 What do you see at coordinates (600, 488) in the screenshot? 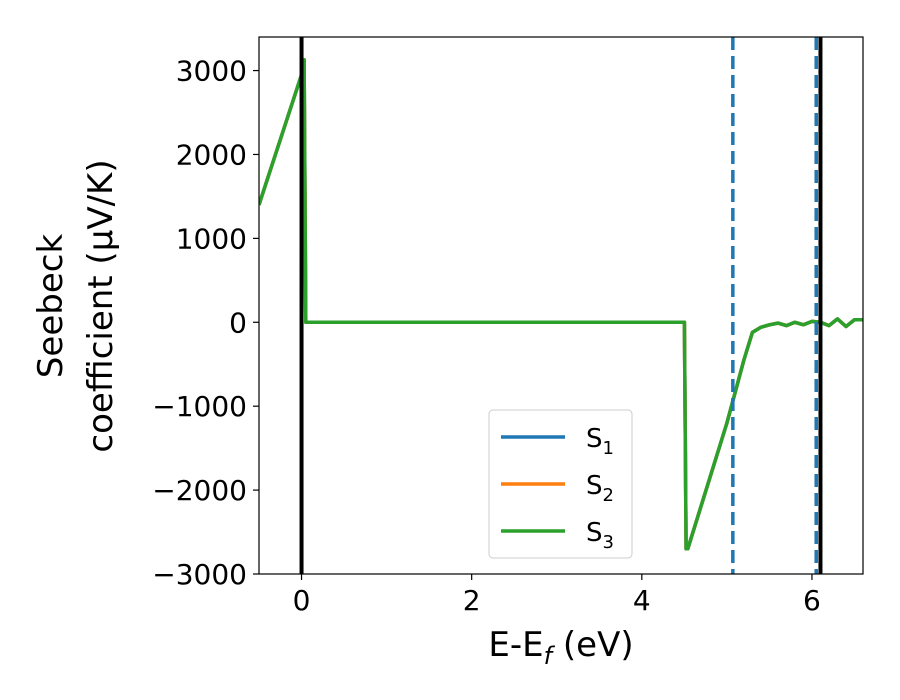
I see `legend-label-s2: S2` at bounding box center [600, 488].